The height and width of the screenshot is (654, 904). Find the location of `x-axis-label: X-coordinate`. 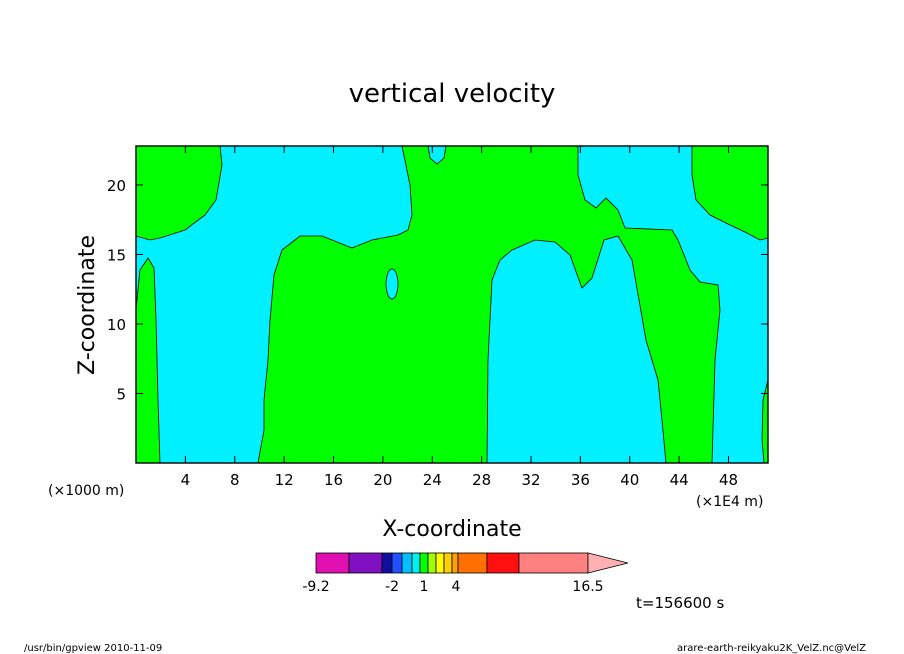

x-axis-label: X-coordinate is located at coordinates (451, 529).